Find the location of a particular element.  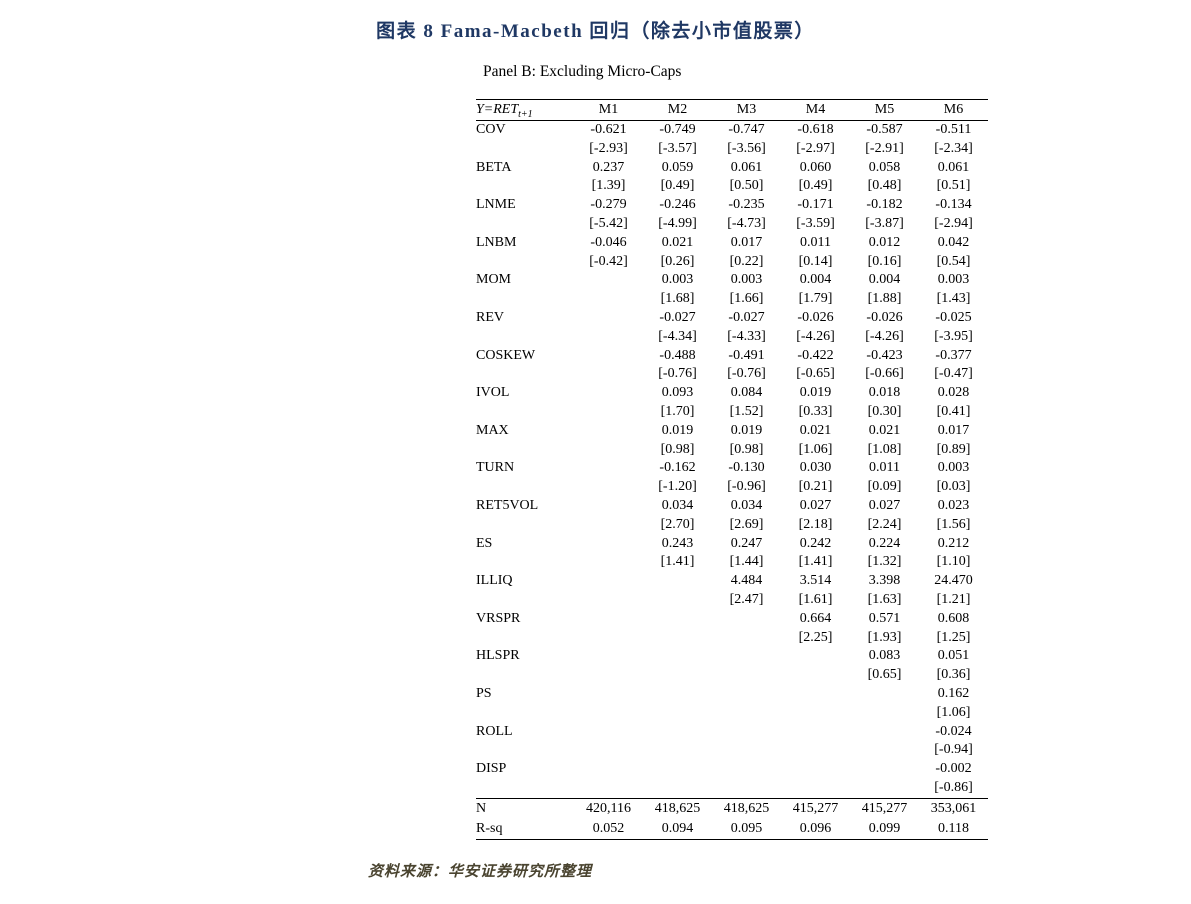

var-label: IVOL is located at coordinates (493, 393).